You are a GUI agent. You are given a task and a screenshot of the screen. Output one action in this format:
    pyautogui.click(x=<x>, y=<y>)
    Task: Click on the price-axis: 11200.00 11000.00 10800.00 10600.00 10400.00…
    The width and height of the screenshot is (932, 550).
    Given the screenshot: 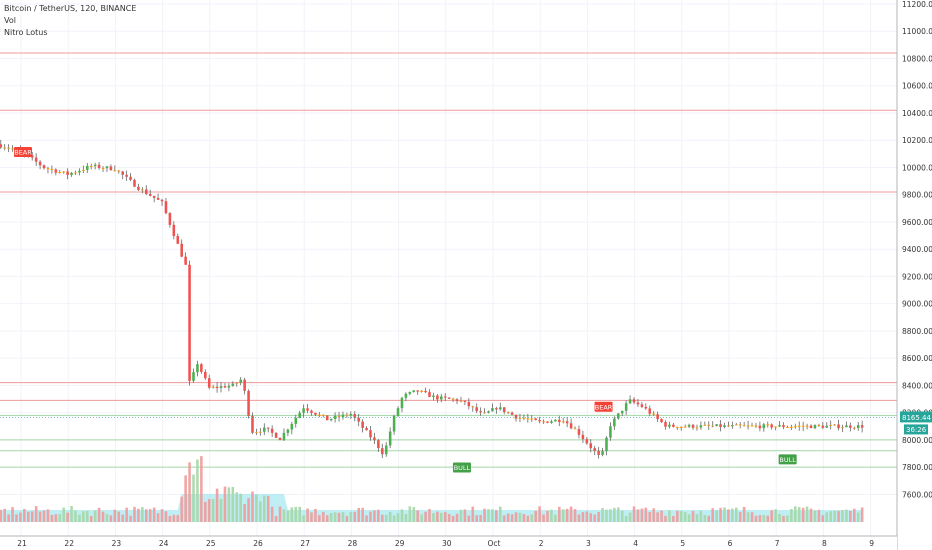 What is the action you would take?
    pyautogui.click(x=914, y=275)
    